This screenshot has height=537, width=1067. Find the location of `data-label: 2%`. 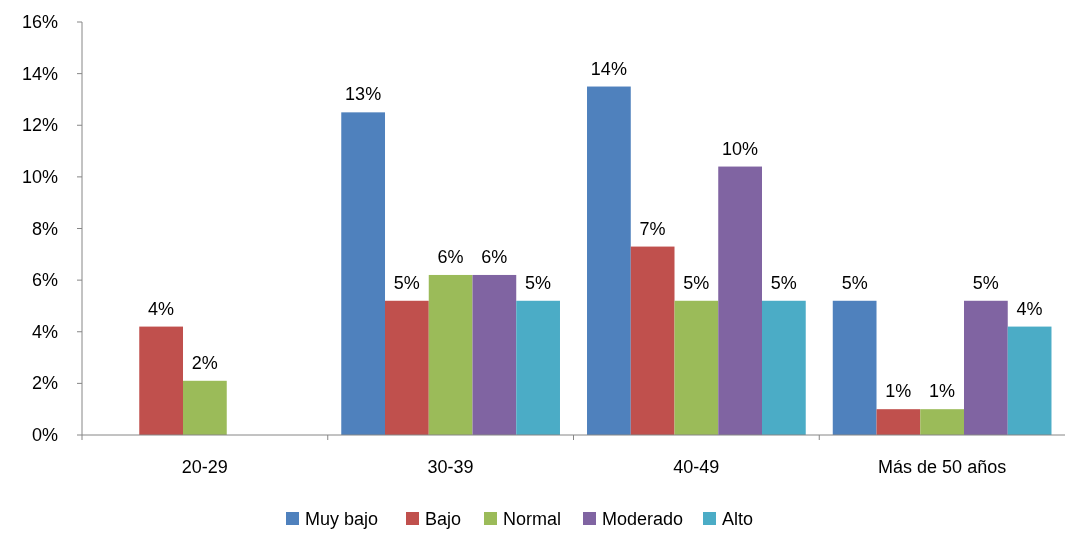

data-label: 2% is located at coordinates (204, 362).